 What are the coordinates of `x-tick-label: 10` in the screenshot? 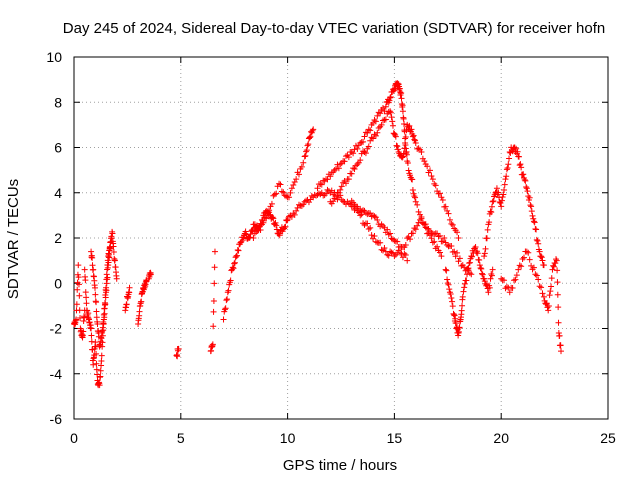 It's located at (288, 438).